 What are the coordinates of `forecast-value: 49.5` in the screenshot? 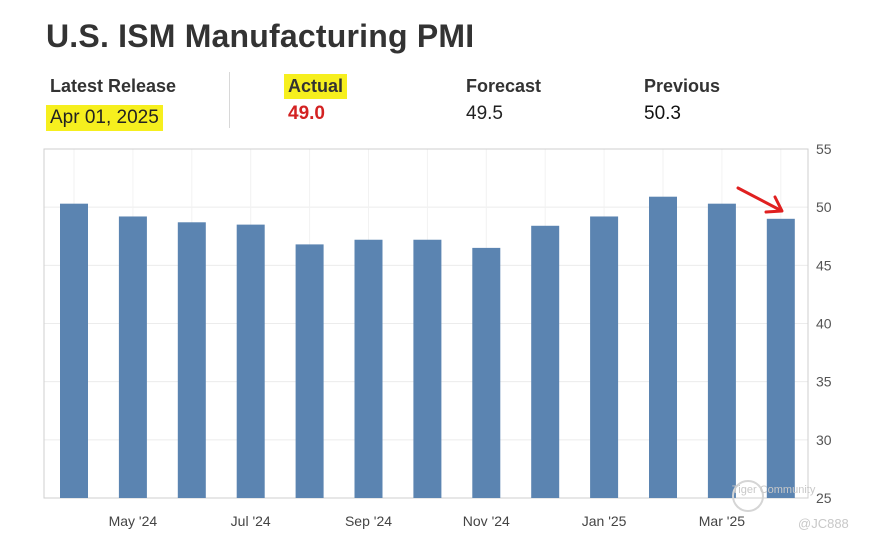 It's located at (484, 113).